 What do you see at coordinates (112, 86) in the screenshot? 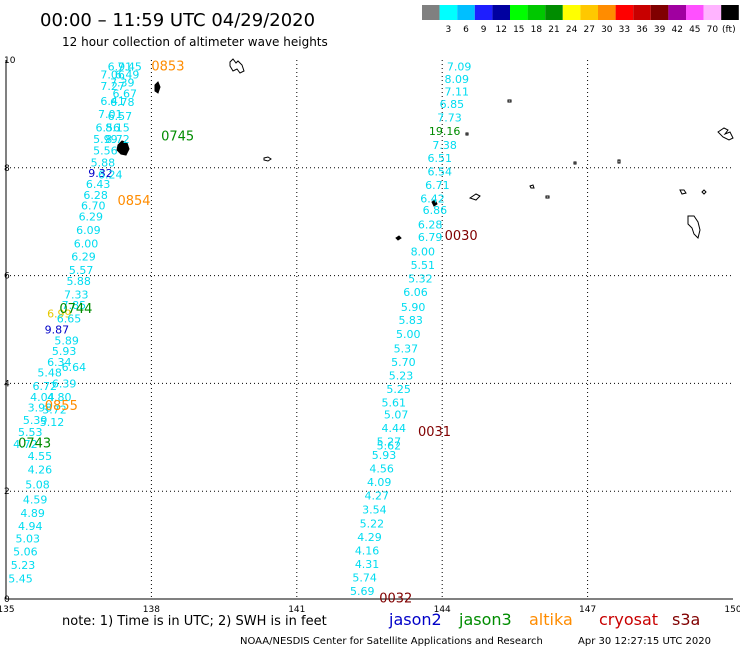
I see `wave-height-value: 7.27` at bounding box center [112, 86].